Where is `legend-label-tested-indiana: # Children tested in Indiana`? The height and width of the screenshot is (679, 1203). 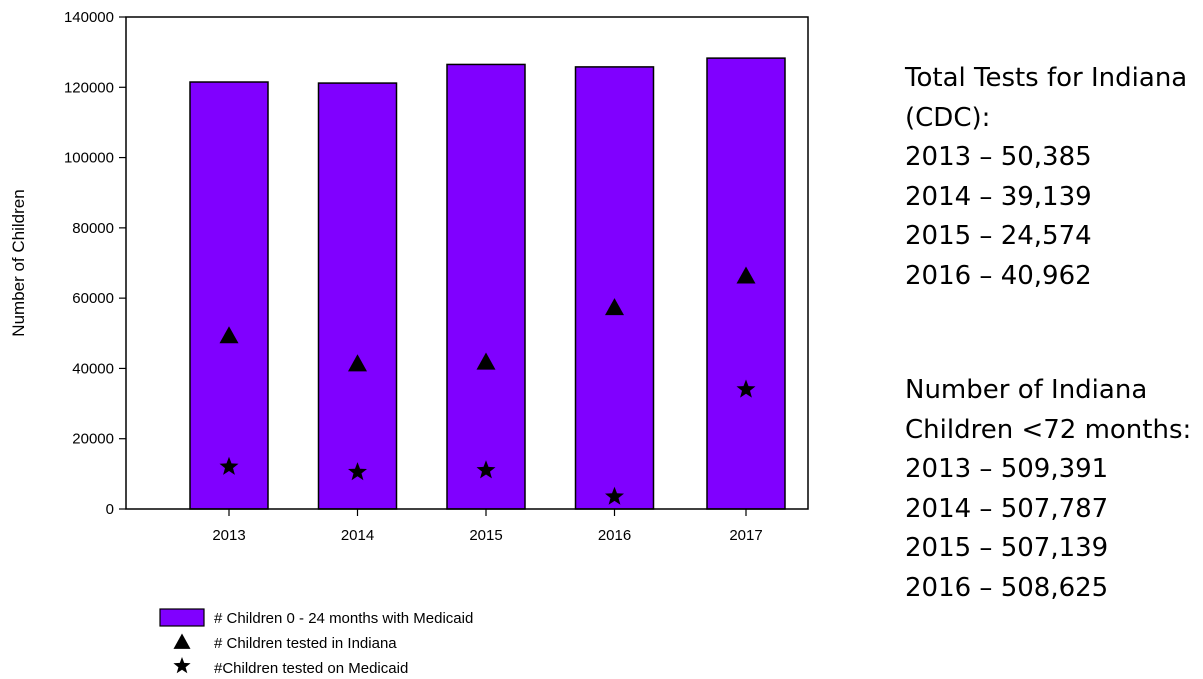 legend-label-tested-indiana: # Children tested in Indiana is located at coordinates (305, 643).